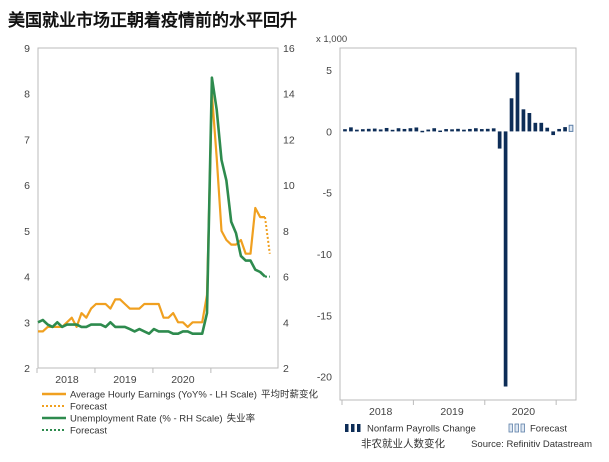 The image size is (609, 462). I want to click on legend-unemployment-forecast-label: Forecast, so click(88, 431).